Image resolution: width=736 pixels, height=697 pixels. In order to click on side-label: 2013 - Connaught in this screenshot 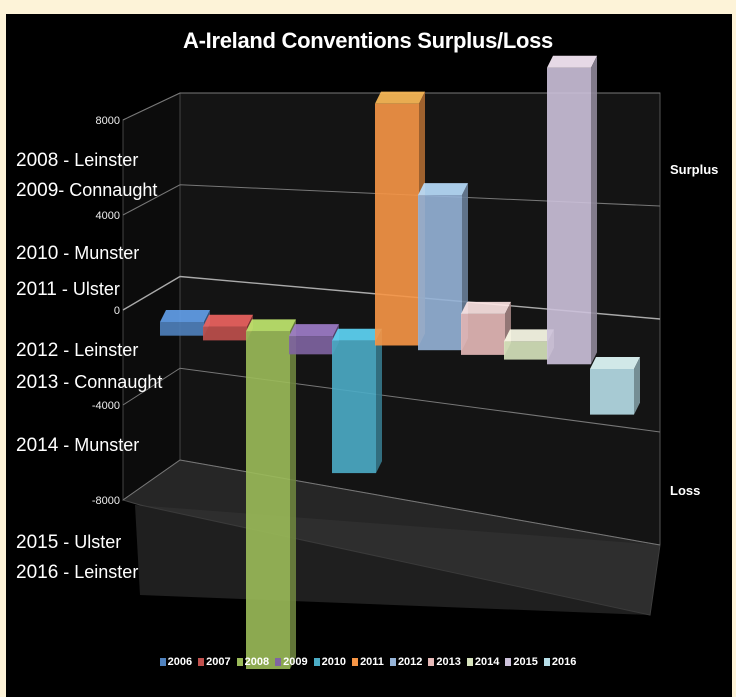, I will do `click(89, 383)`.